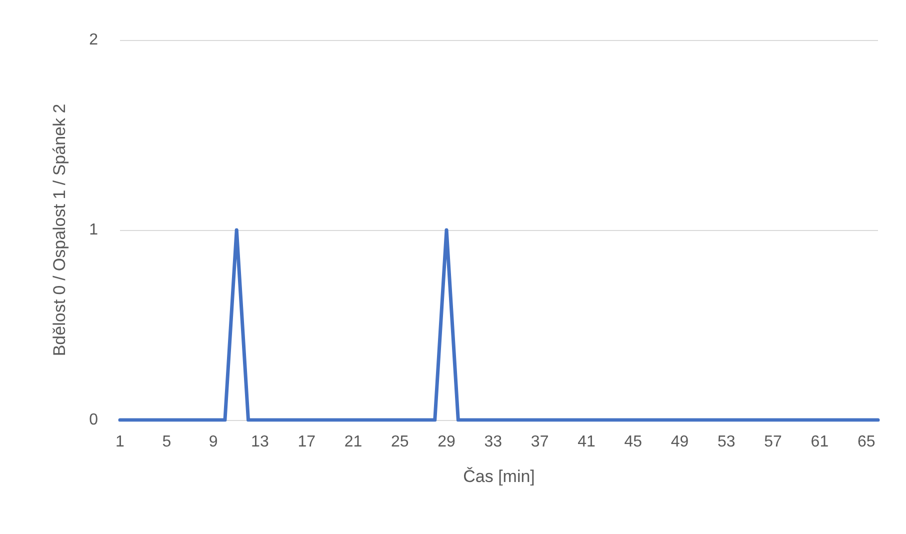 The width and height of the screenshot is (906, 534). Describe the element at coordinates (773, 442) in the screenshot. I see `x-tick-label: 57` at that location.